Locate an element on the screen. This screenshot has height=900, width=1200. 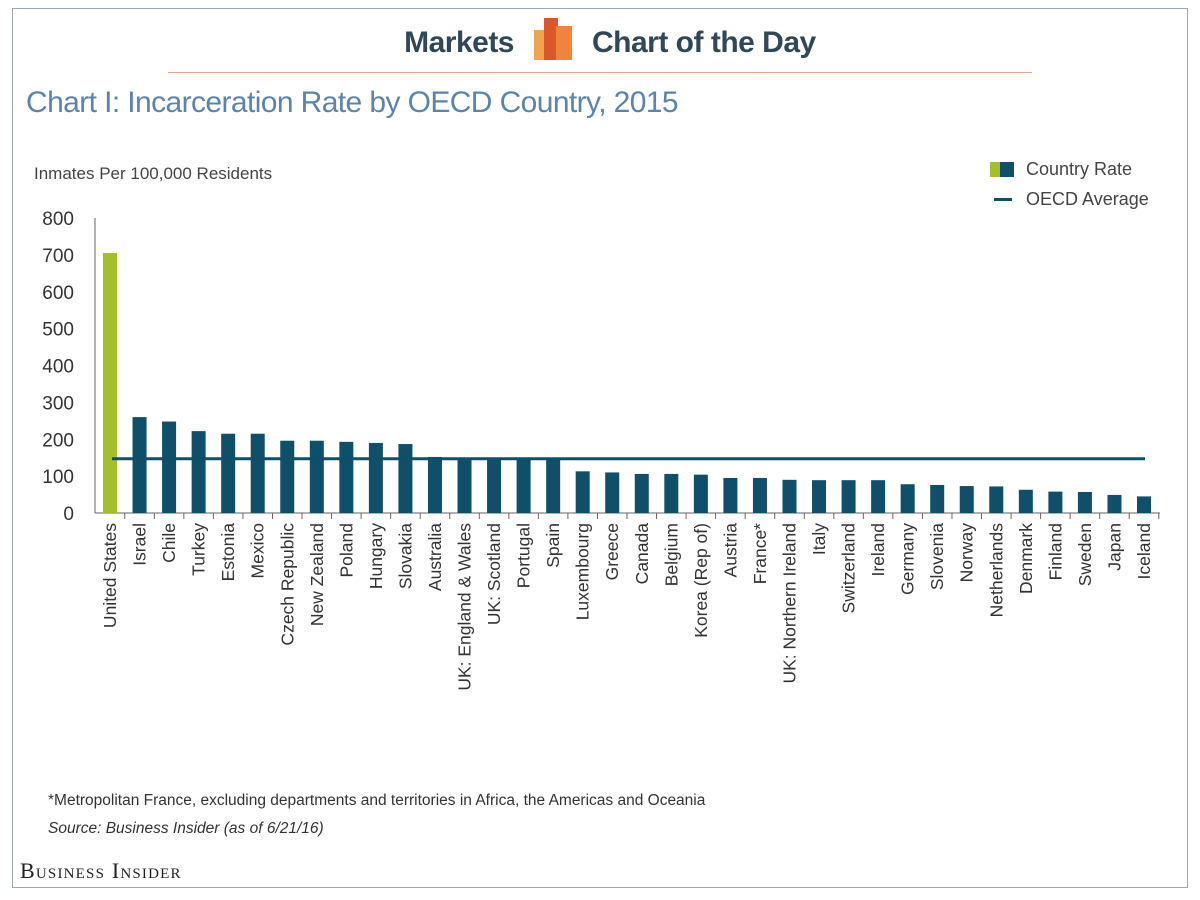
y-tick-label: 0 is located at coordinates (68, 514).